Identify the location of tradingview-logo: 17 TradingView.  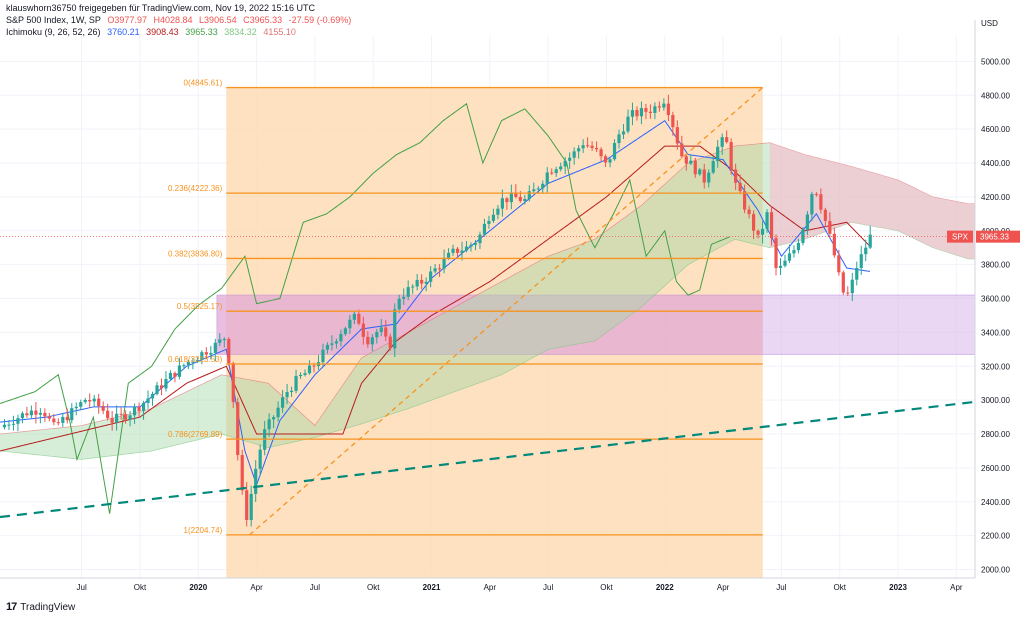
(40, 607).